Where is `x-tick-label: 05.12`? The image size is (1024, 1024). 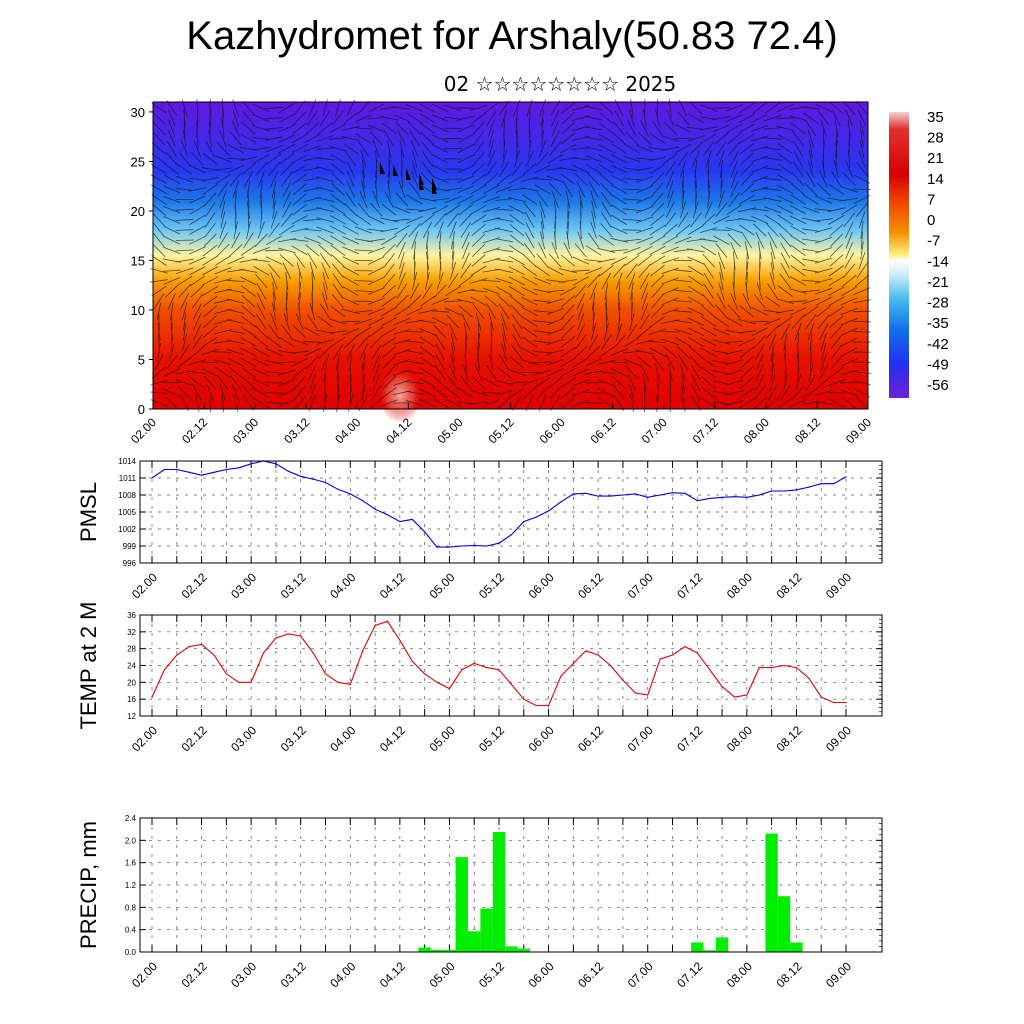
x-tick-label: 05.12 is located at coordinates (491, 974).